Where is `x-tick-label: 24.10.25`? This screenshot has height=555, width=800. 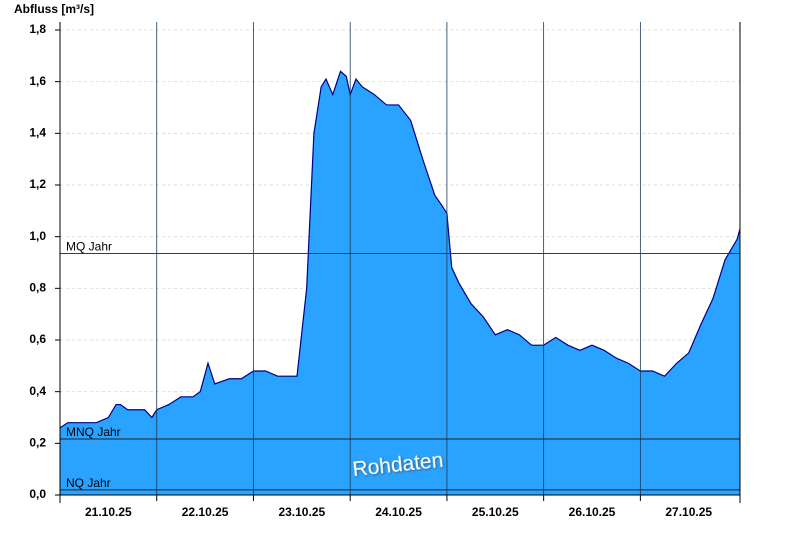 x-tick-label: 24.10.25 is located at coordinates (398, 512).